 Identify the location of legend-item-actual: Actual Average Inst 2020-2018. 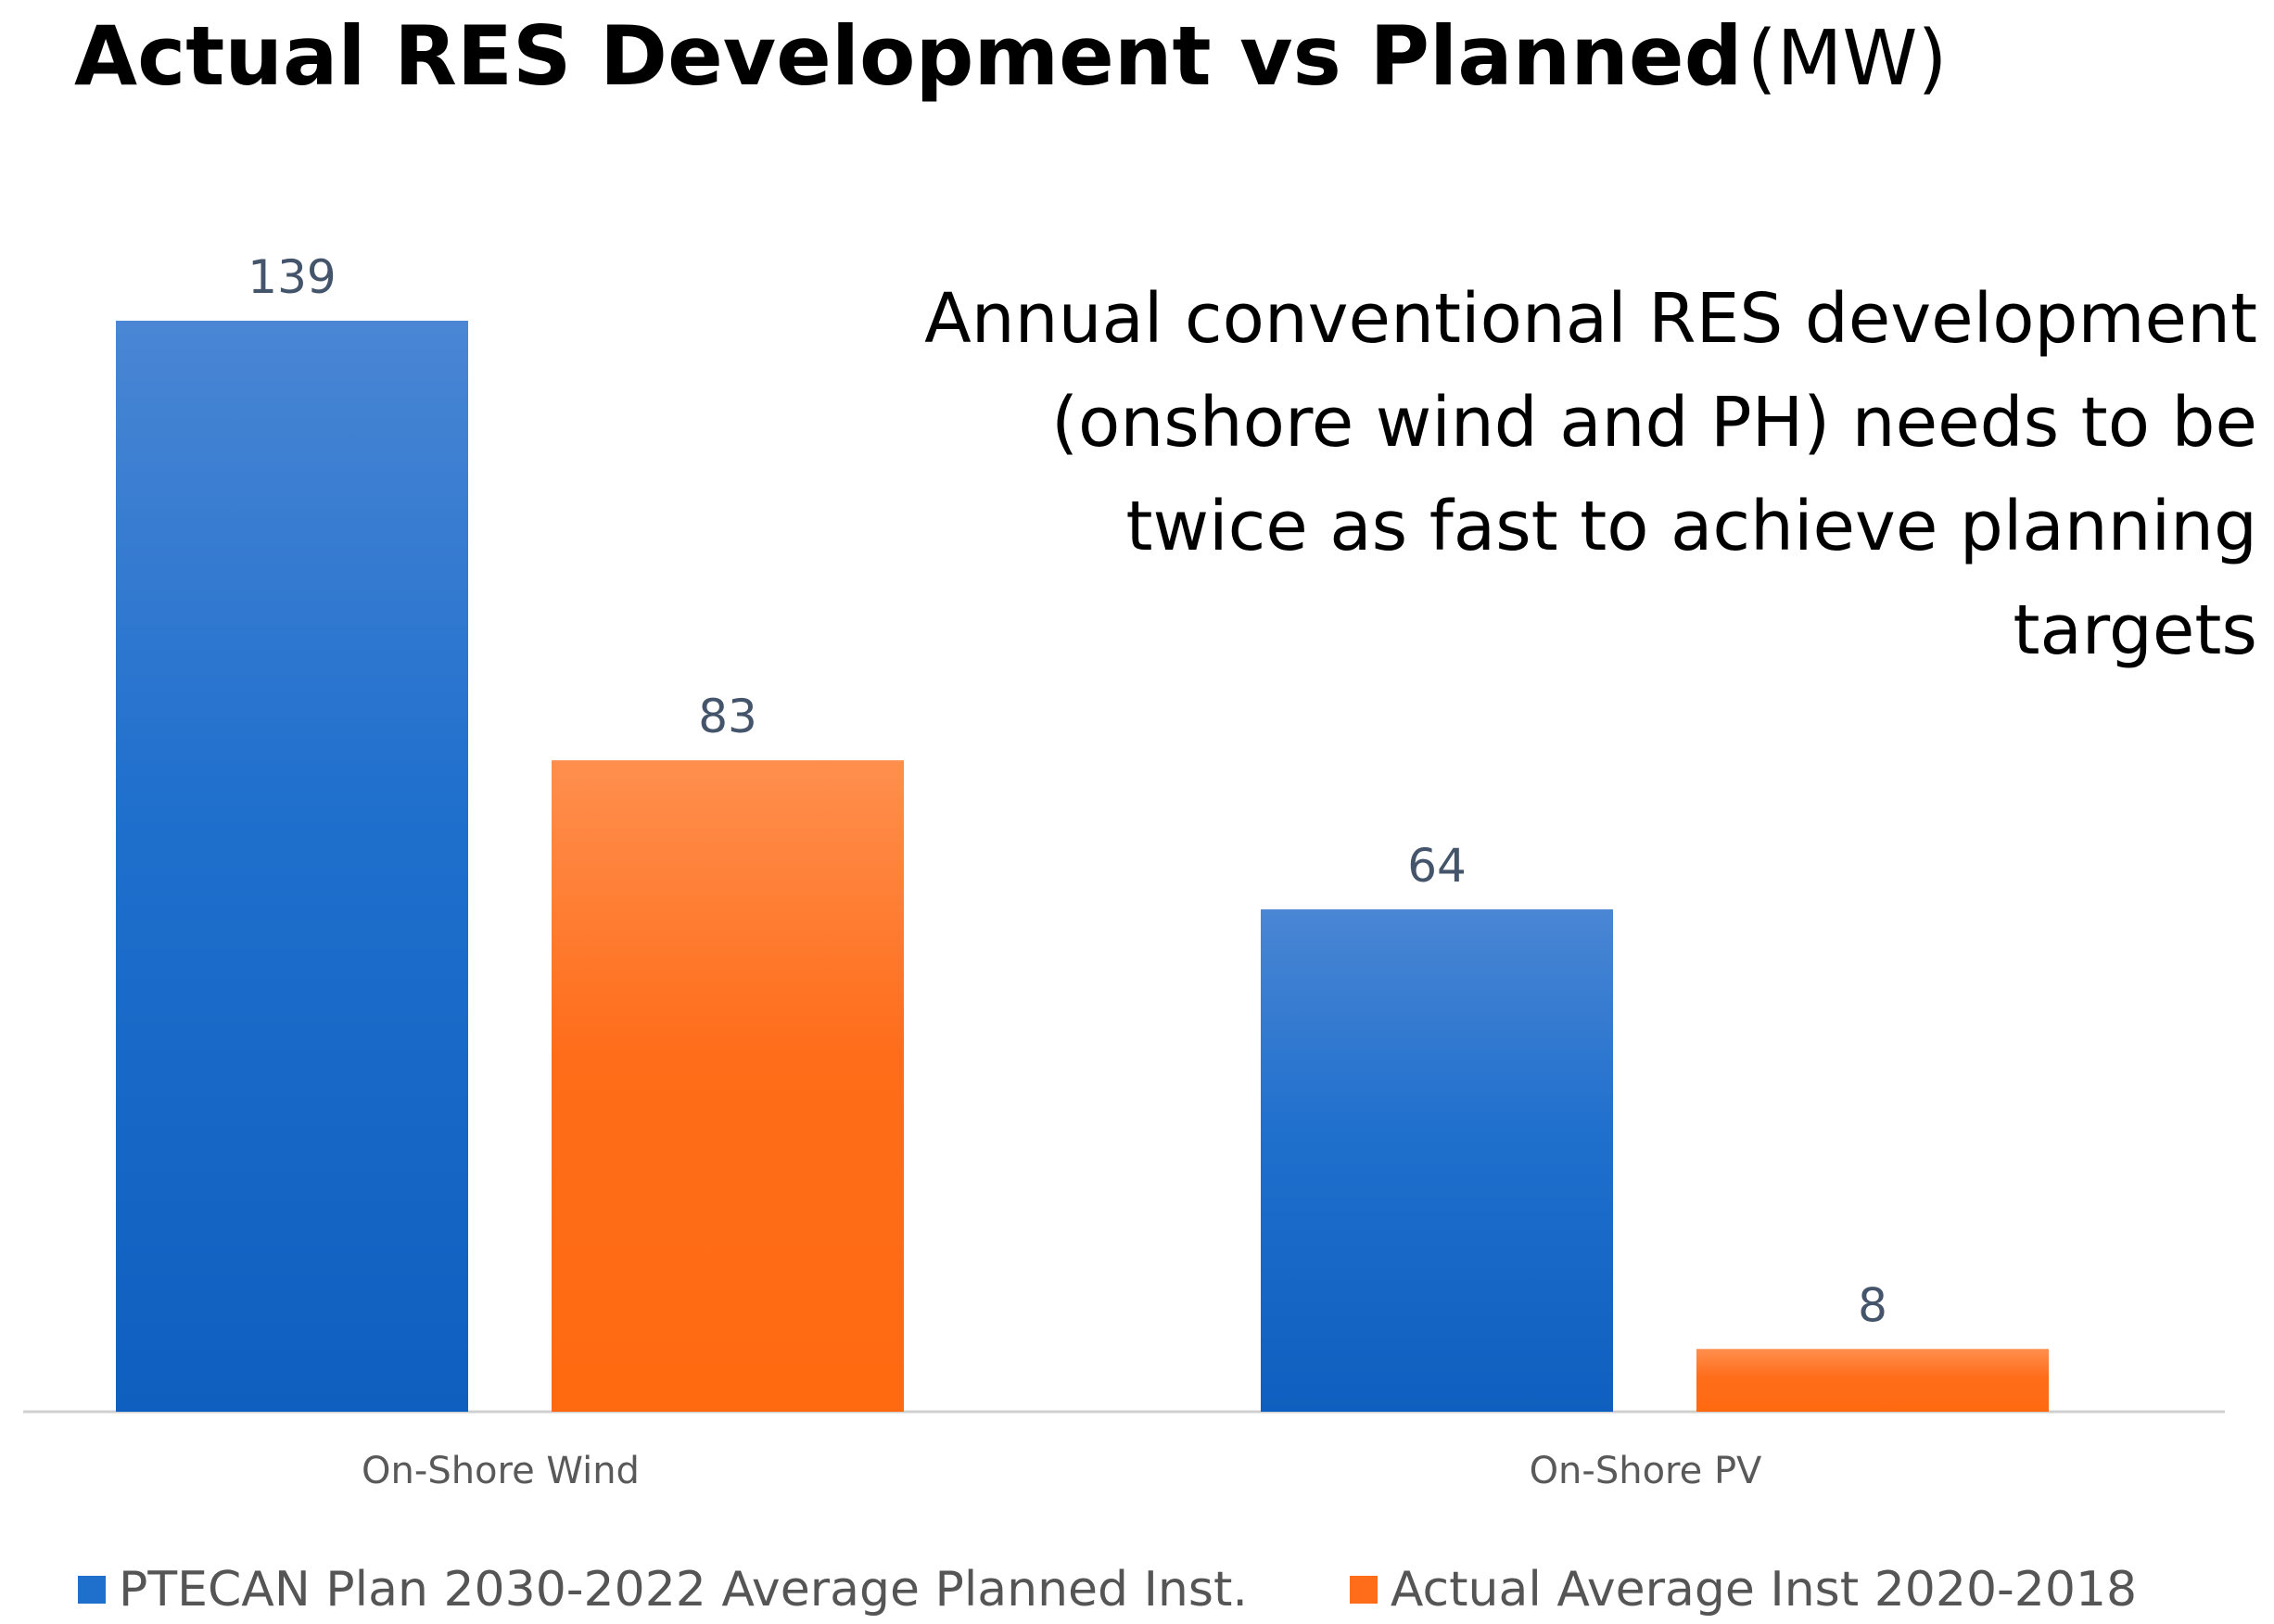
(1743, 1590).